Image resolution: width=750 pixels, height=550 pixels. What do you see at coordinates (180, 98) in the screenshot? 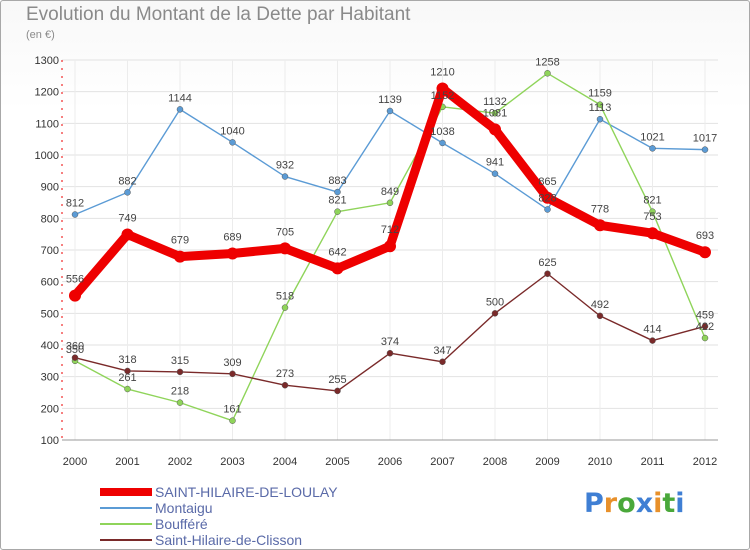
I see `data-label: 1144` at bounding box center [180, 98].